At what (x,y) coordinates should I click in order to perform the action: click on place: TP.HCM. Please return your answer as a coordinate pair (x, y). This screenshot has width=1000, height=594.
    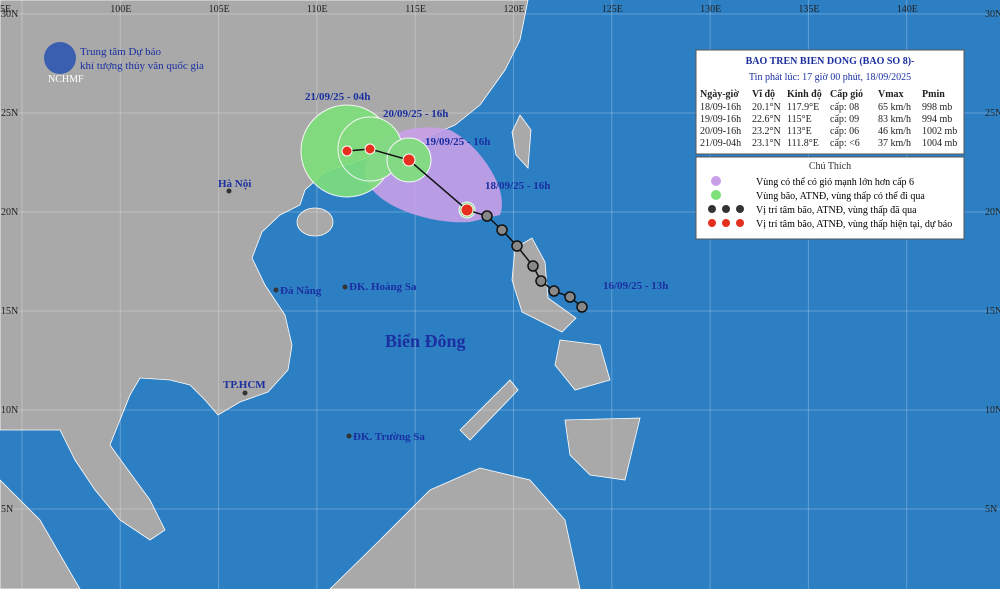
    Looking at the image, I should click on (244, 385).